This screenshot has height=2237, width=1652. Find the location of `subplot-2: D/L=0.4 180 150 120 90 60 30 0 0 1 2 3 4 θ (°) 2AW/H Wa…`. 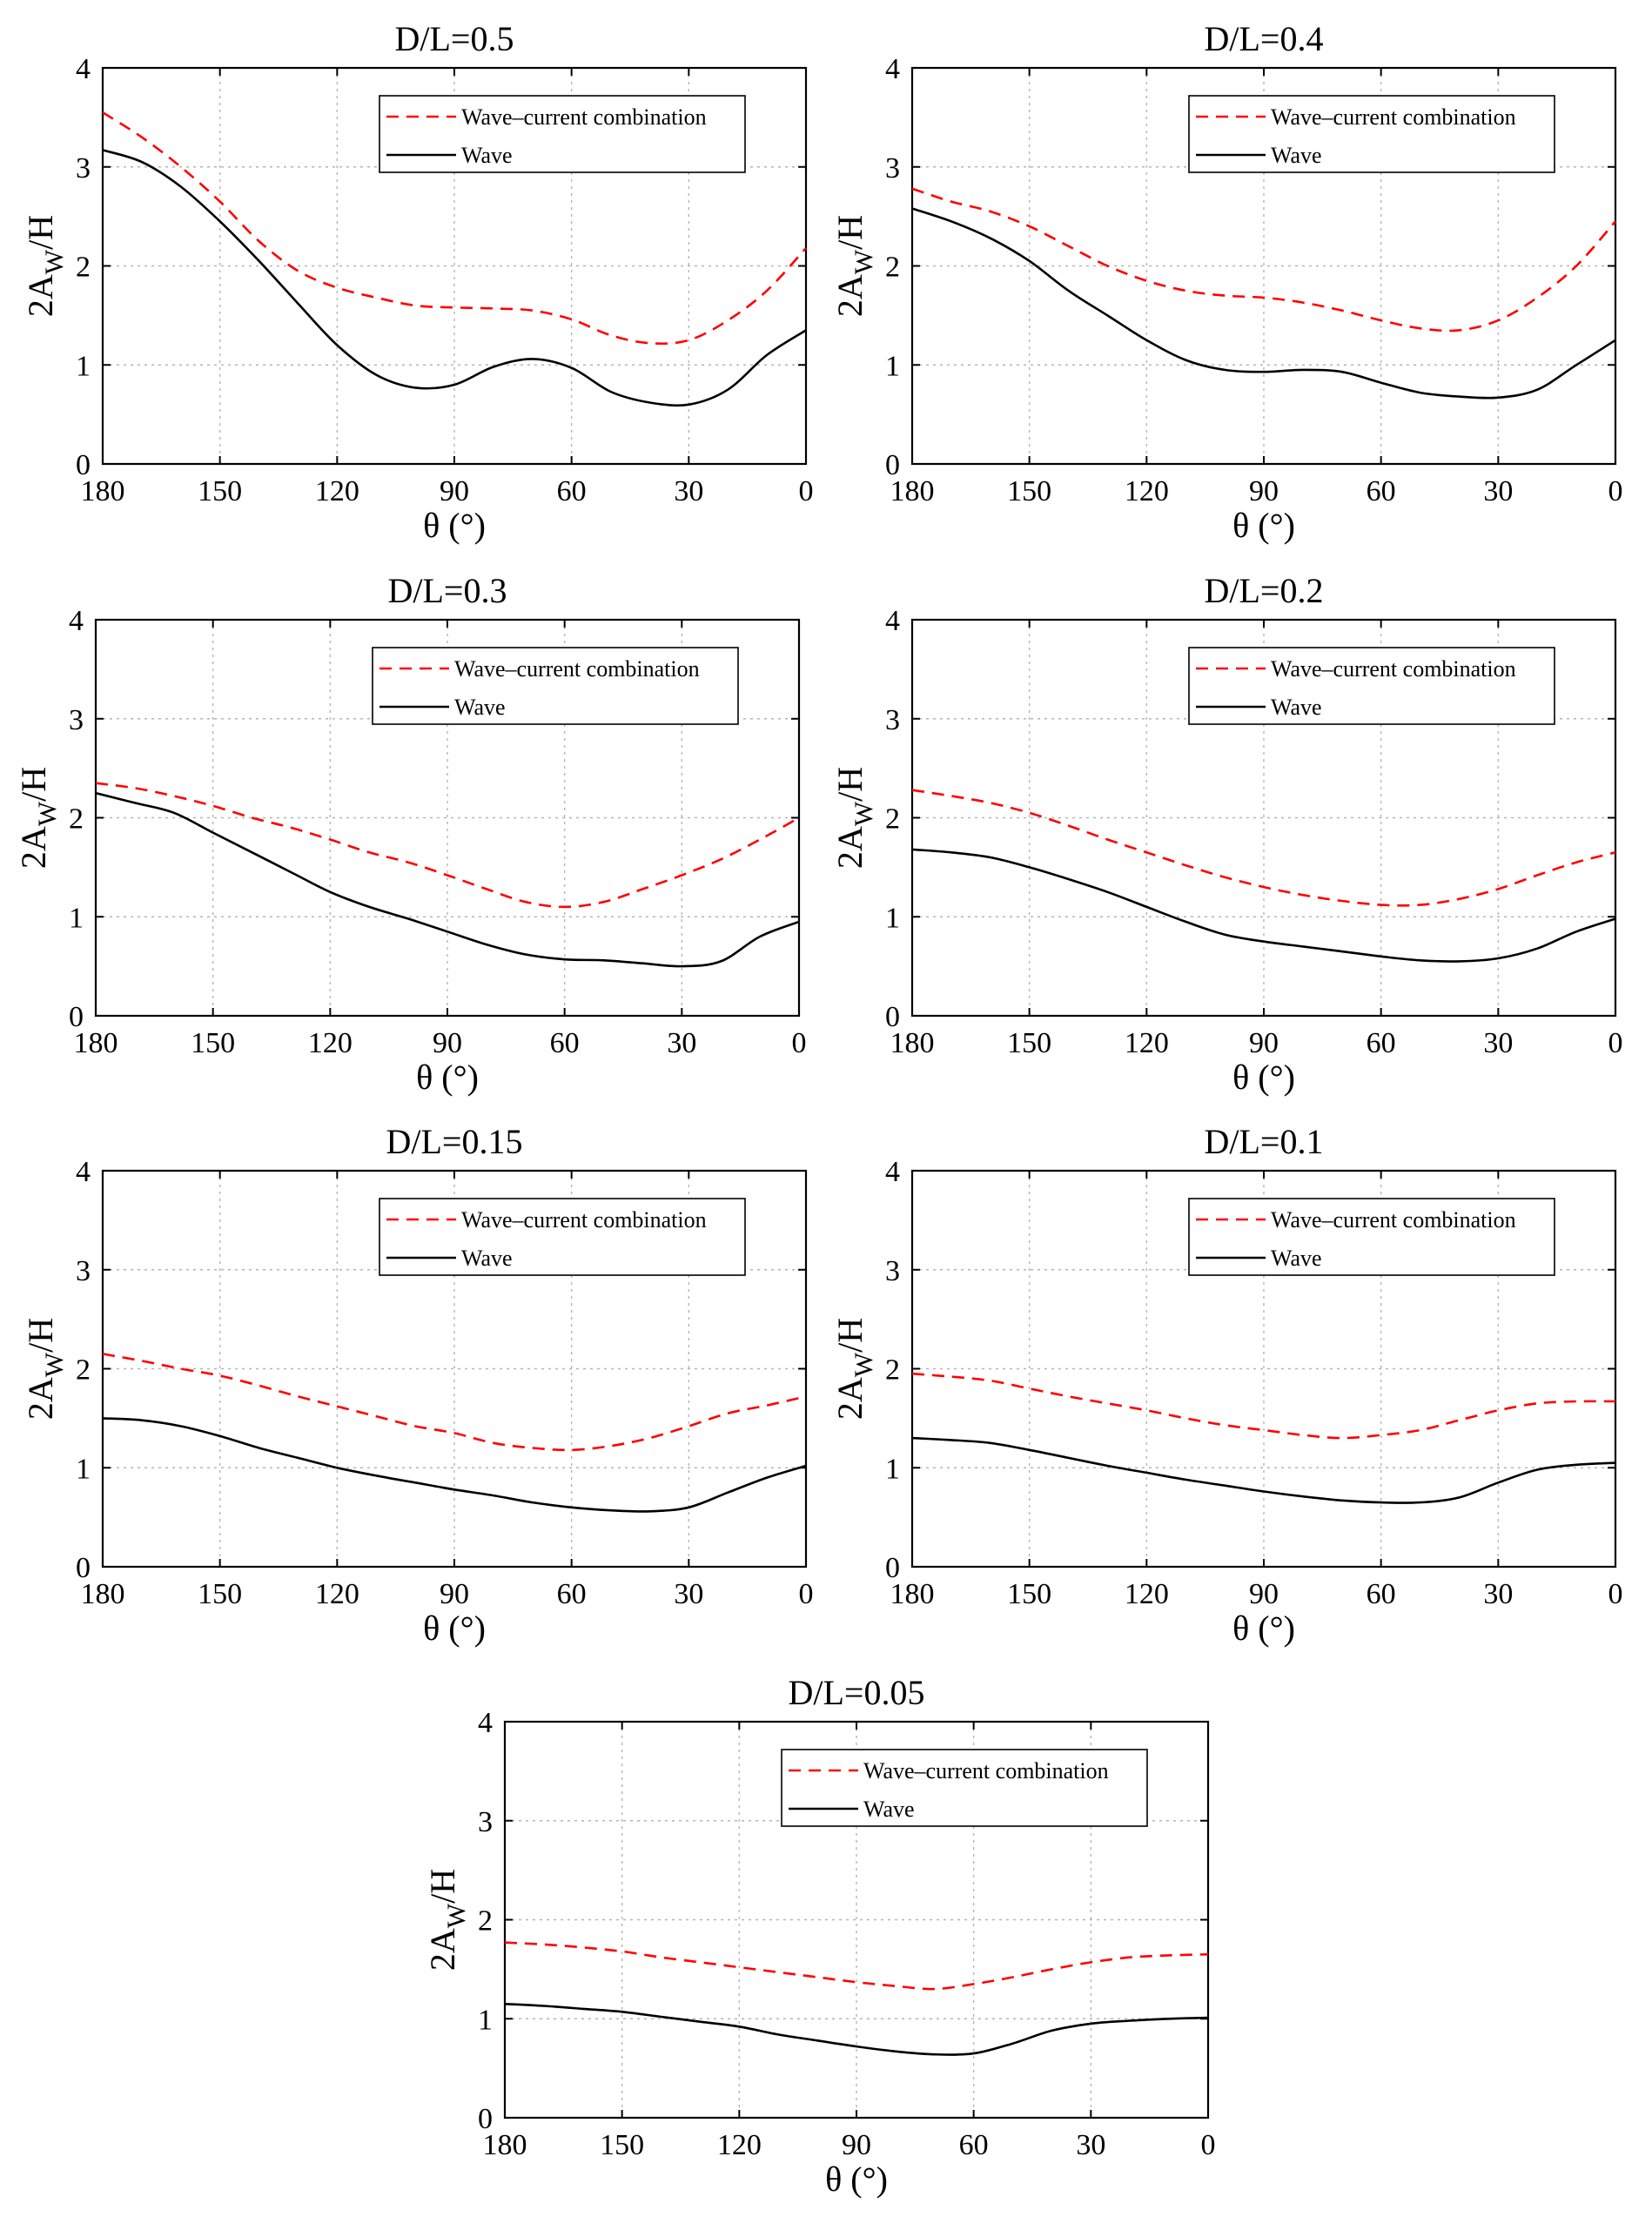

subplot-2: D/L=0.4 180 150 120 90 60 30 0 0 1 2 3 4 θ (°) 2AW/H Wa… is located at coordinates (1226, 282).